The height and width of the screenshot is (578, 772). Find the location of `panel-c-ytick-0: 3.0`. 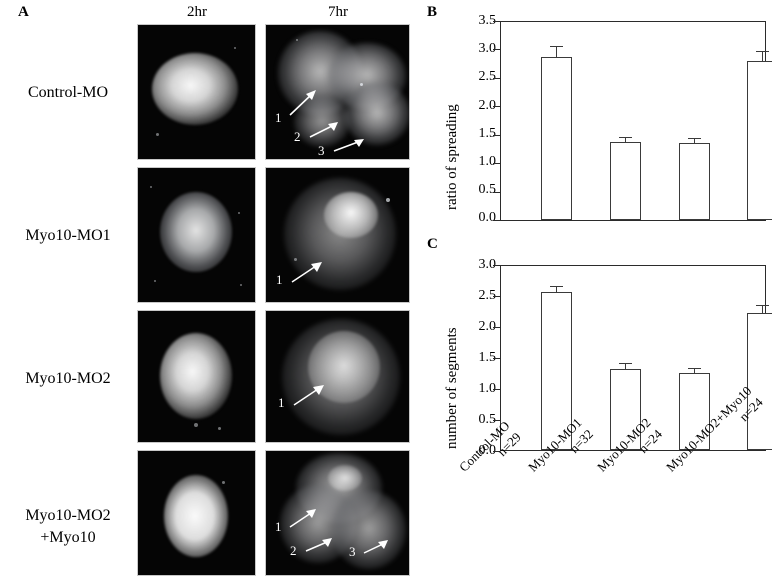

panel-c-ytick-0: 3.0 is located at coordinates (487, 264).